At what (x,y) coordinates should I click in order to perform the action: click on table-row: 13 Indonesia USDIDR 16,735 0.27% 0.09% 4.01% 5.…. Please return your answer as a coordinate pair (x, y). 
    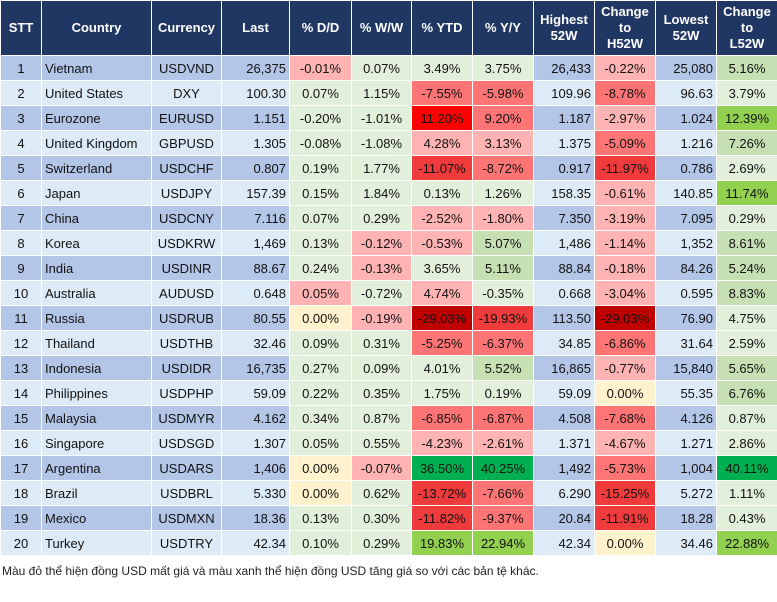
    Looking at the image, I should click on (388, 368).